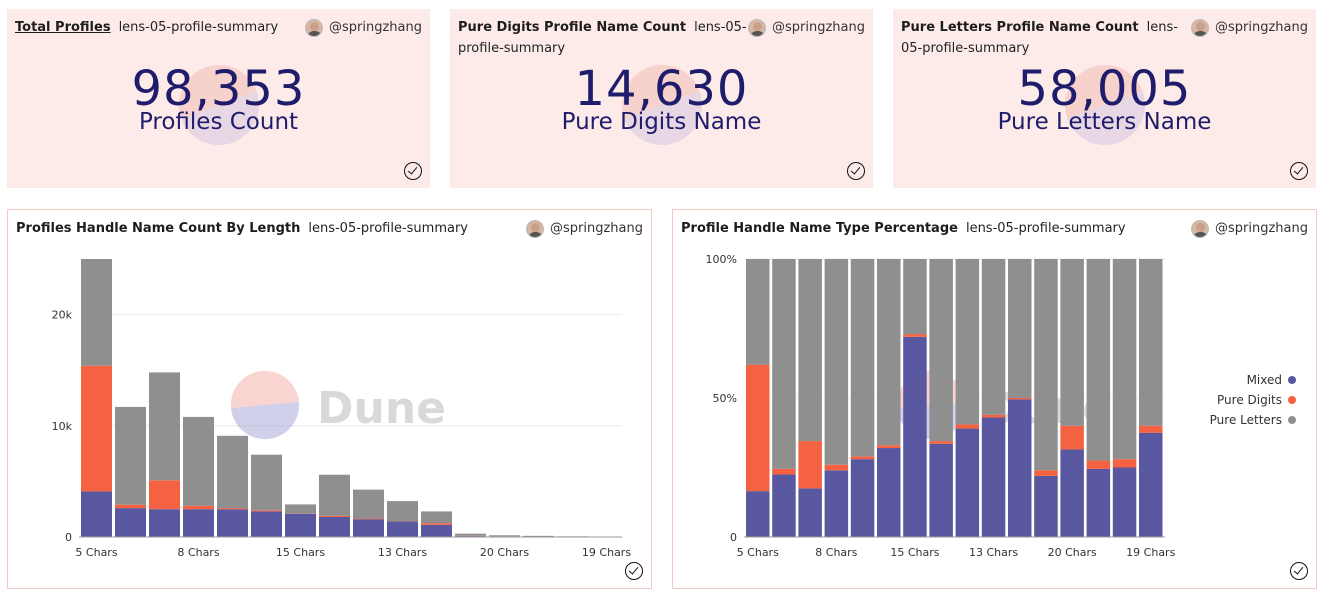  Describe the element at coordinates (265, 421) in the screenshot. I see `dune-logo-bottom` at that location.